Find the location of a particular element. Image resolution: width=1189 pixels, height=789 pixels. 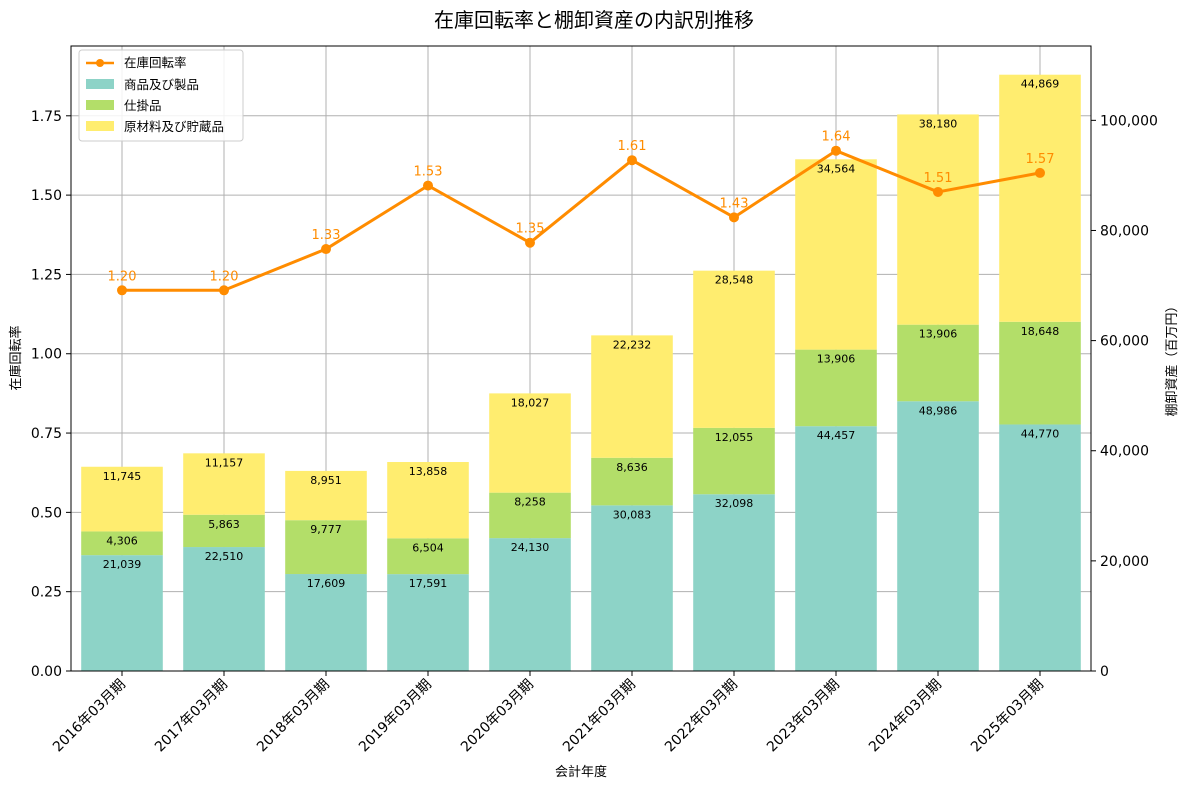

x-tick-label: 2020年03月期 is located at coordinates (497, 716).